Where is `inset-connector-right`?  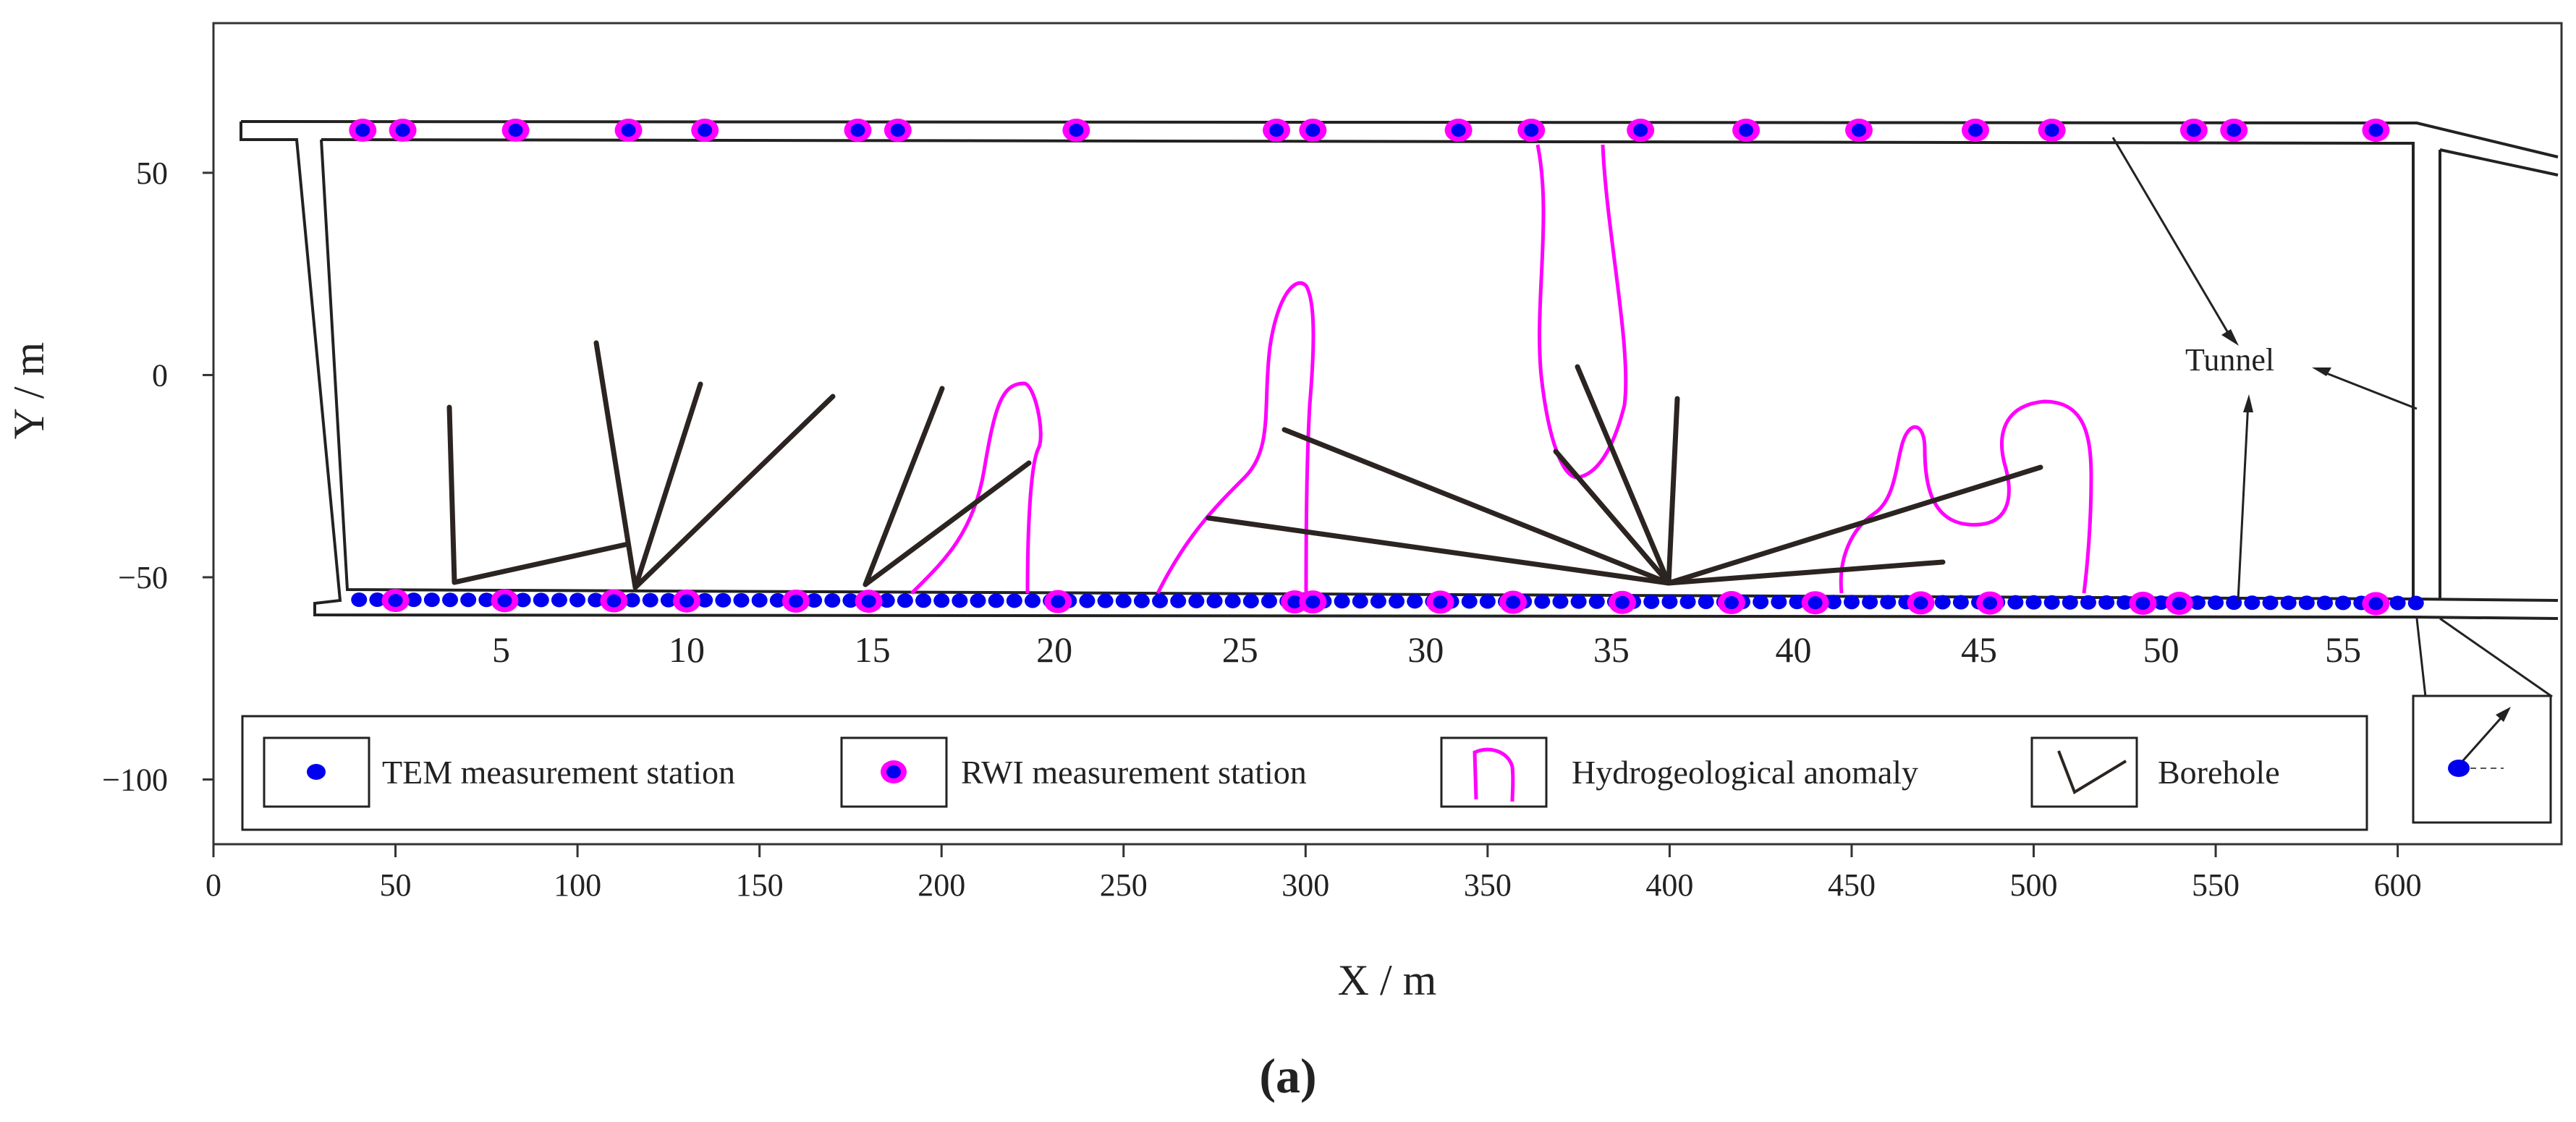 inset-connector-right is located at coordinates (2496, 657).